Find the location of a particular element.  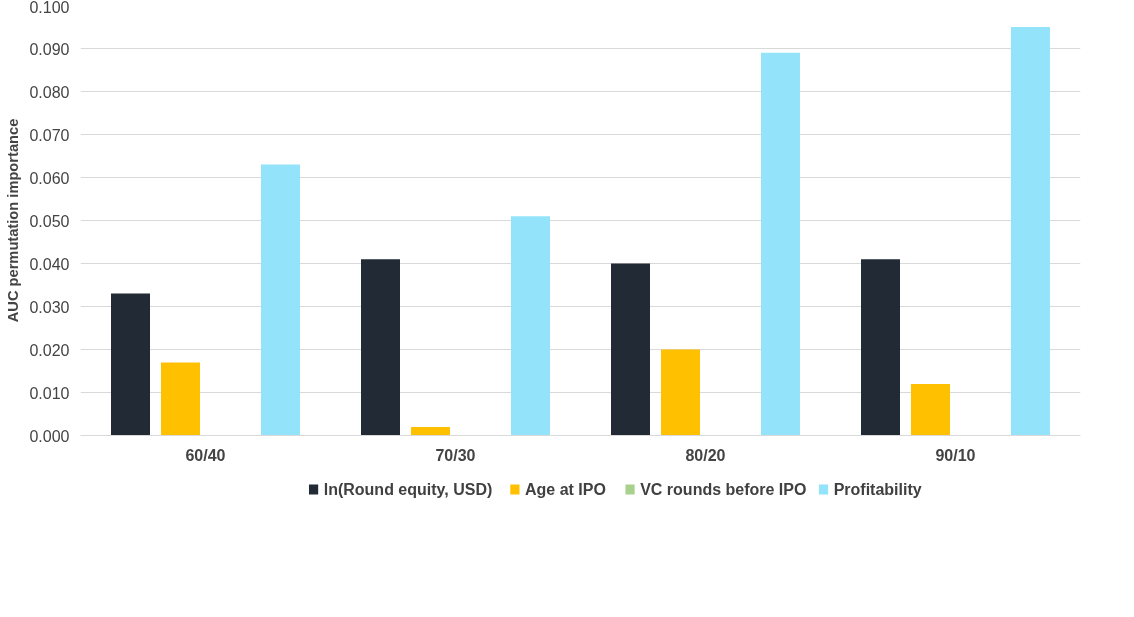

legend-label: Age at IPO is located at coordinates (565, 489).